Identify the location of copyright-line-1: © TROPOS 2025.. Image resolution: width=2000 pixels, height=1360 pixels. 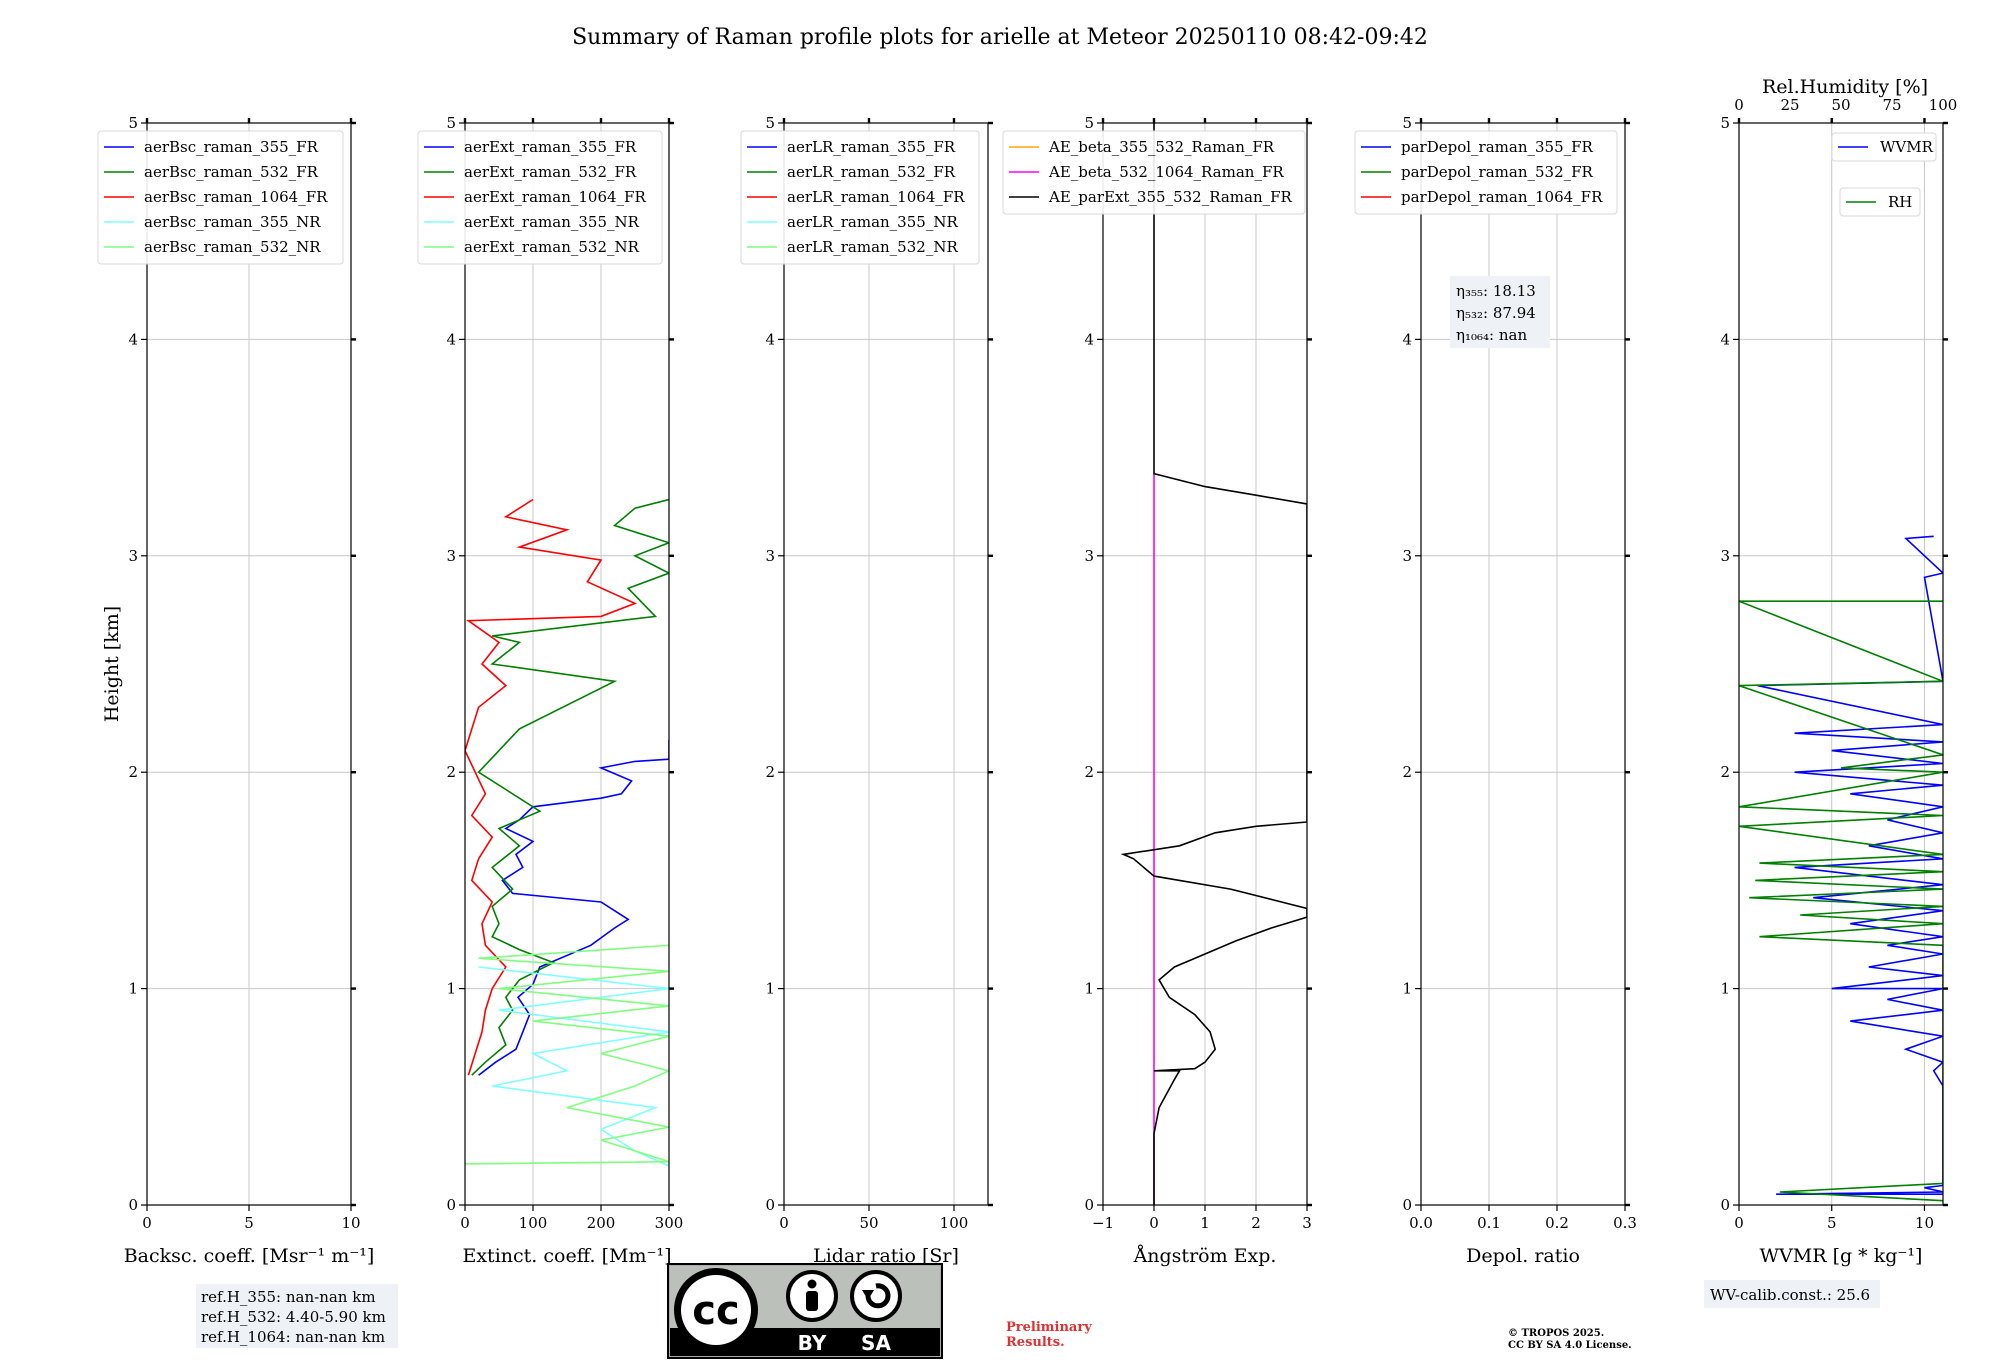
(1556, 1333).